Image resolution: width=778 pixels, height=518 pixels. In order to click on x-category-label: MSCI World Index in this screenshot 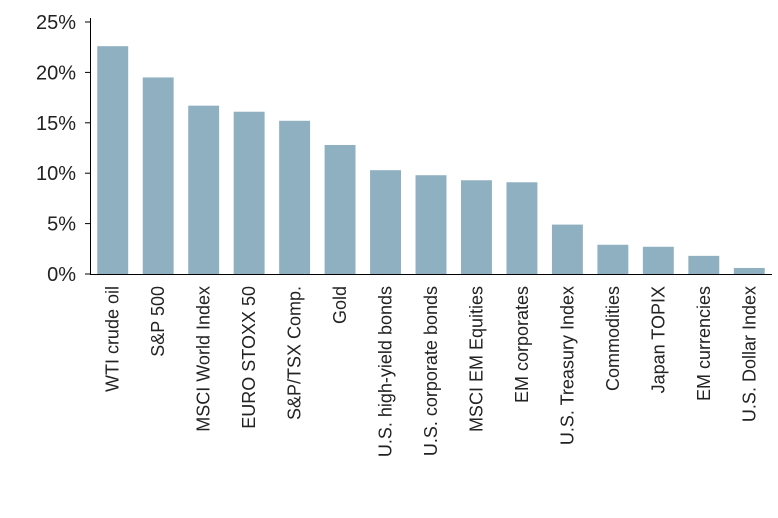, I will do `click(204, 359)`.